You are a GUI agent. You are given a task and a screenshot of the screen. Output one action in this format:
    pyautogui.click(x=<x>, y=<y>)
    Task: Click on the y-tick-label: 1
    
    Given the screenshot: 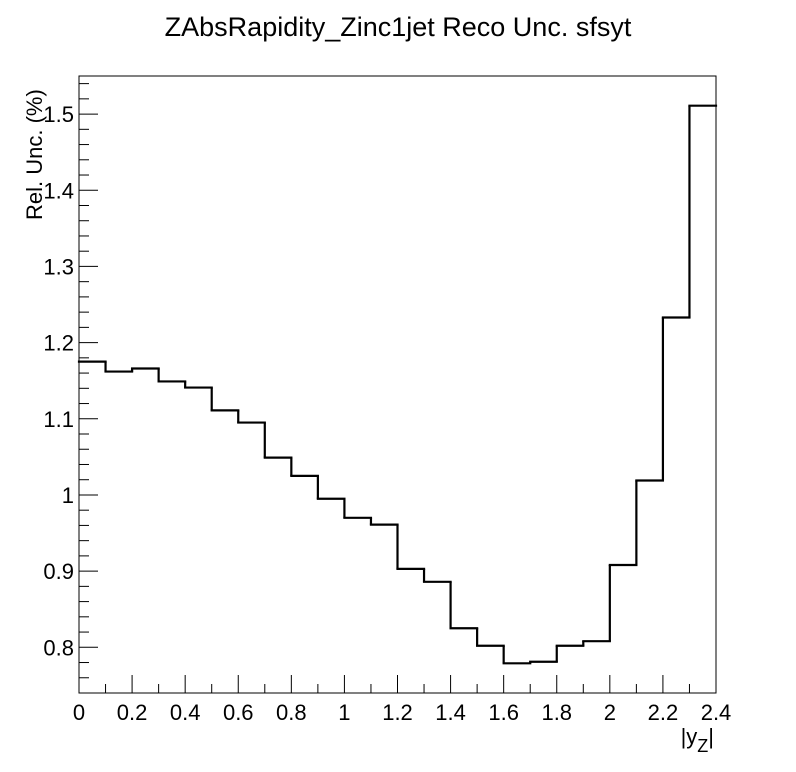 What is the action you would take?
    pyautogui.click(x=68, y=495)
    